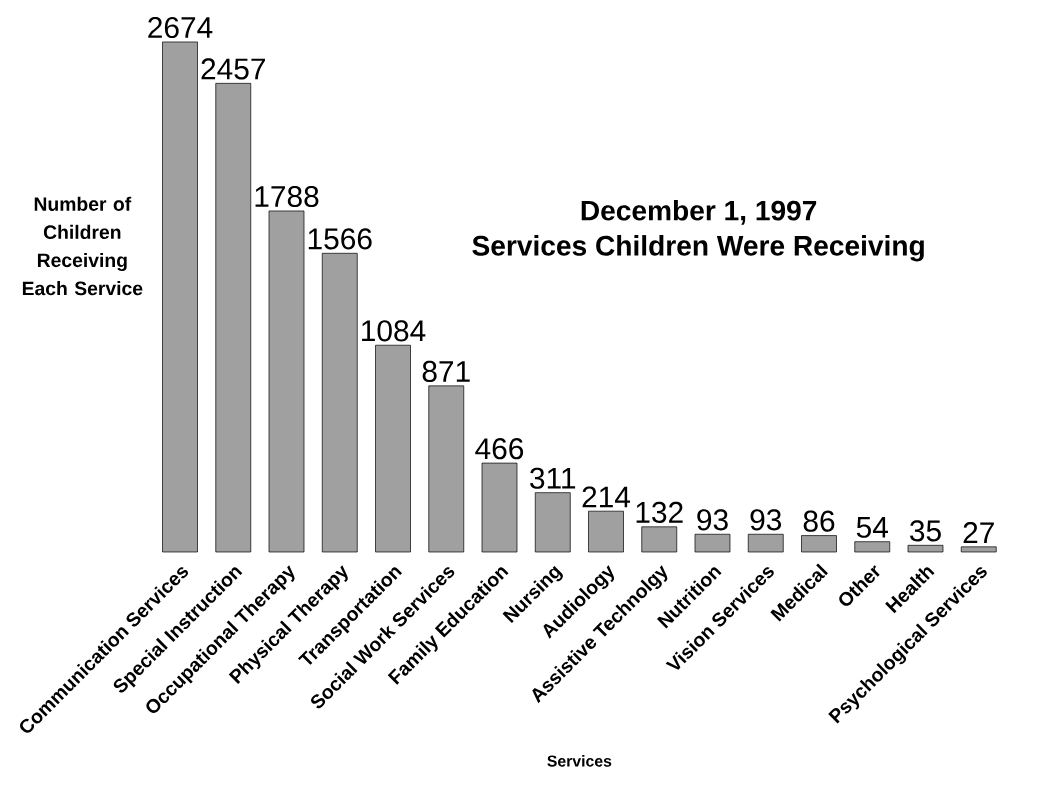 This screenshot has width=1050, height=802. What do you see at coordinates (819, 521) in the screenshot?
I see `data-label: 86` at bounding box center [819, 521].